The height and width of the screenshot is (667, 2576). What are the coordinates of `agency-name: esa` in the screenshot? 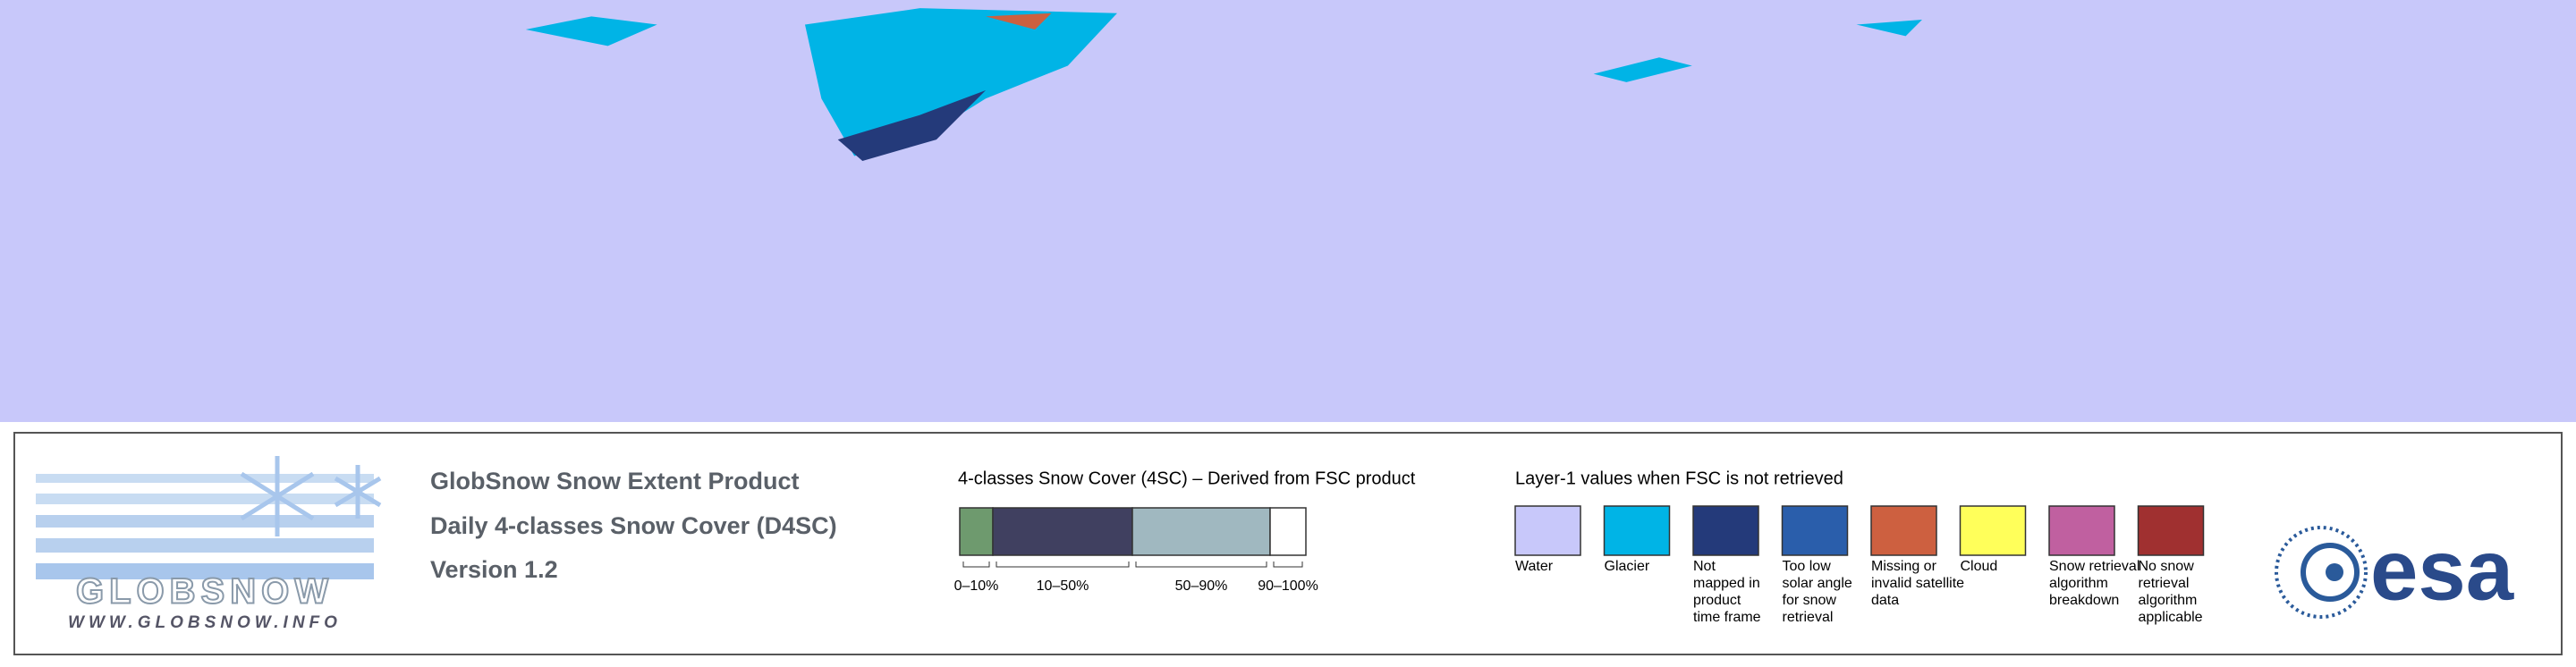 It's located at (2442, 570).